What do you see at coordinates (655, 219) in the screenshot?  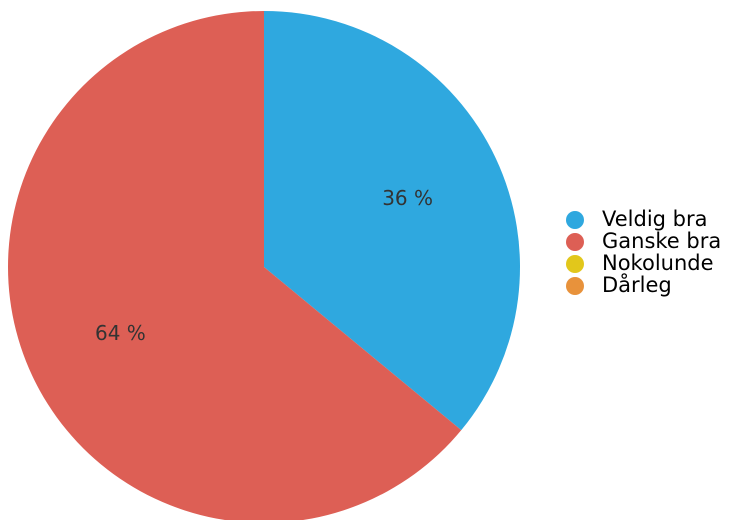 I see `legend-label: Veldig bra` at bounding box center [655, 219].